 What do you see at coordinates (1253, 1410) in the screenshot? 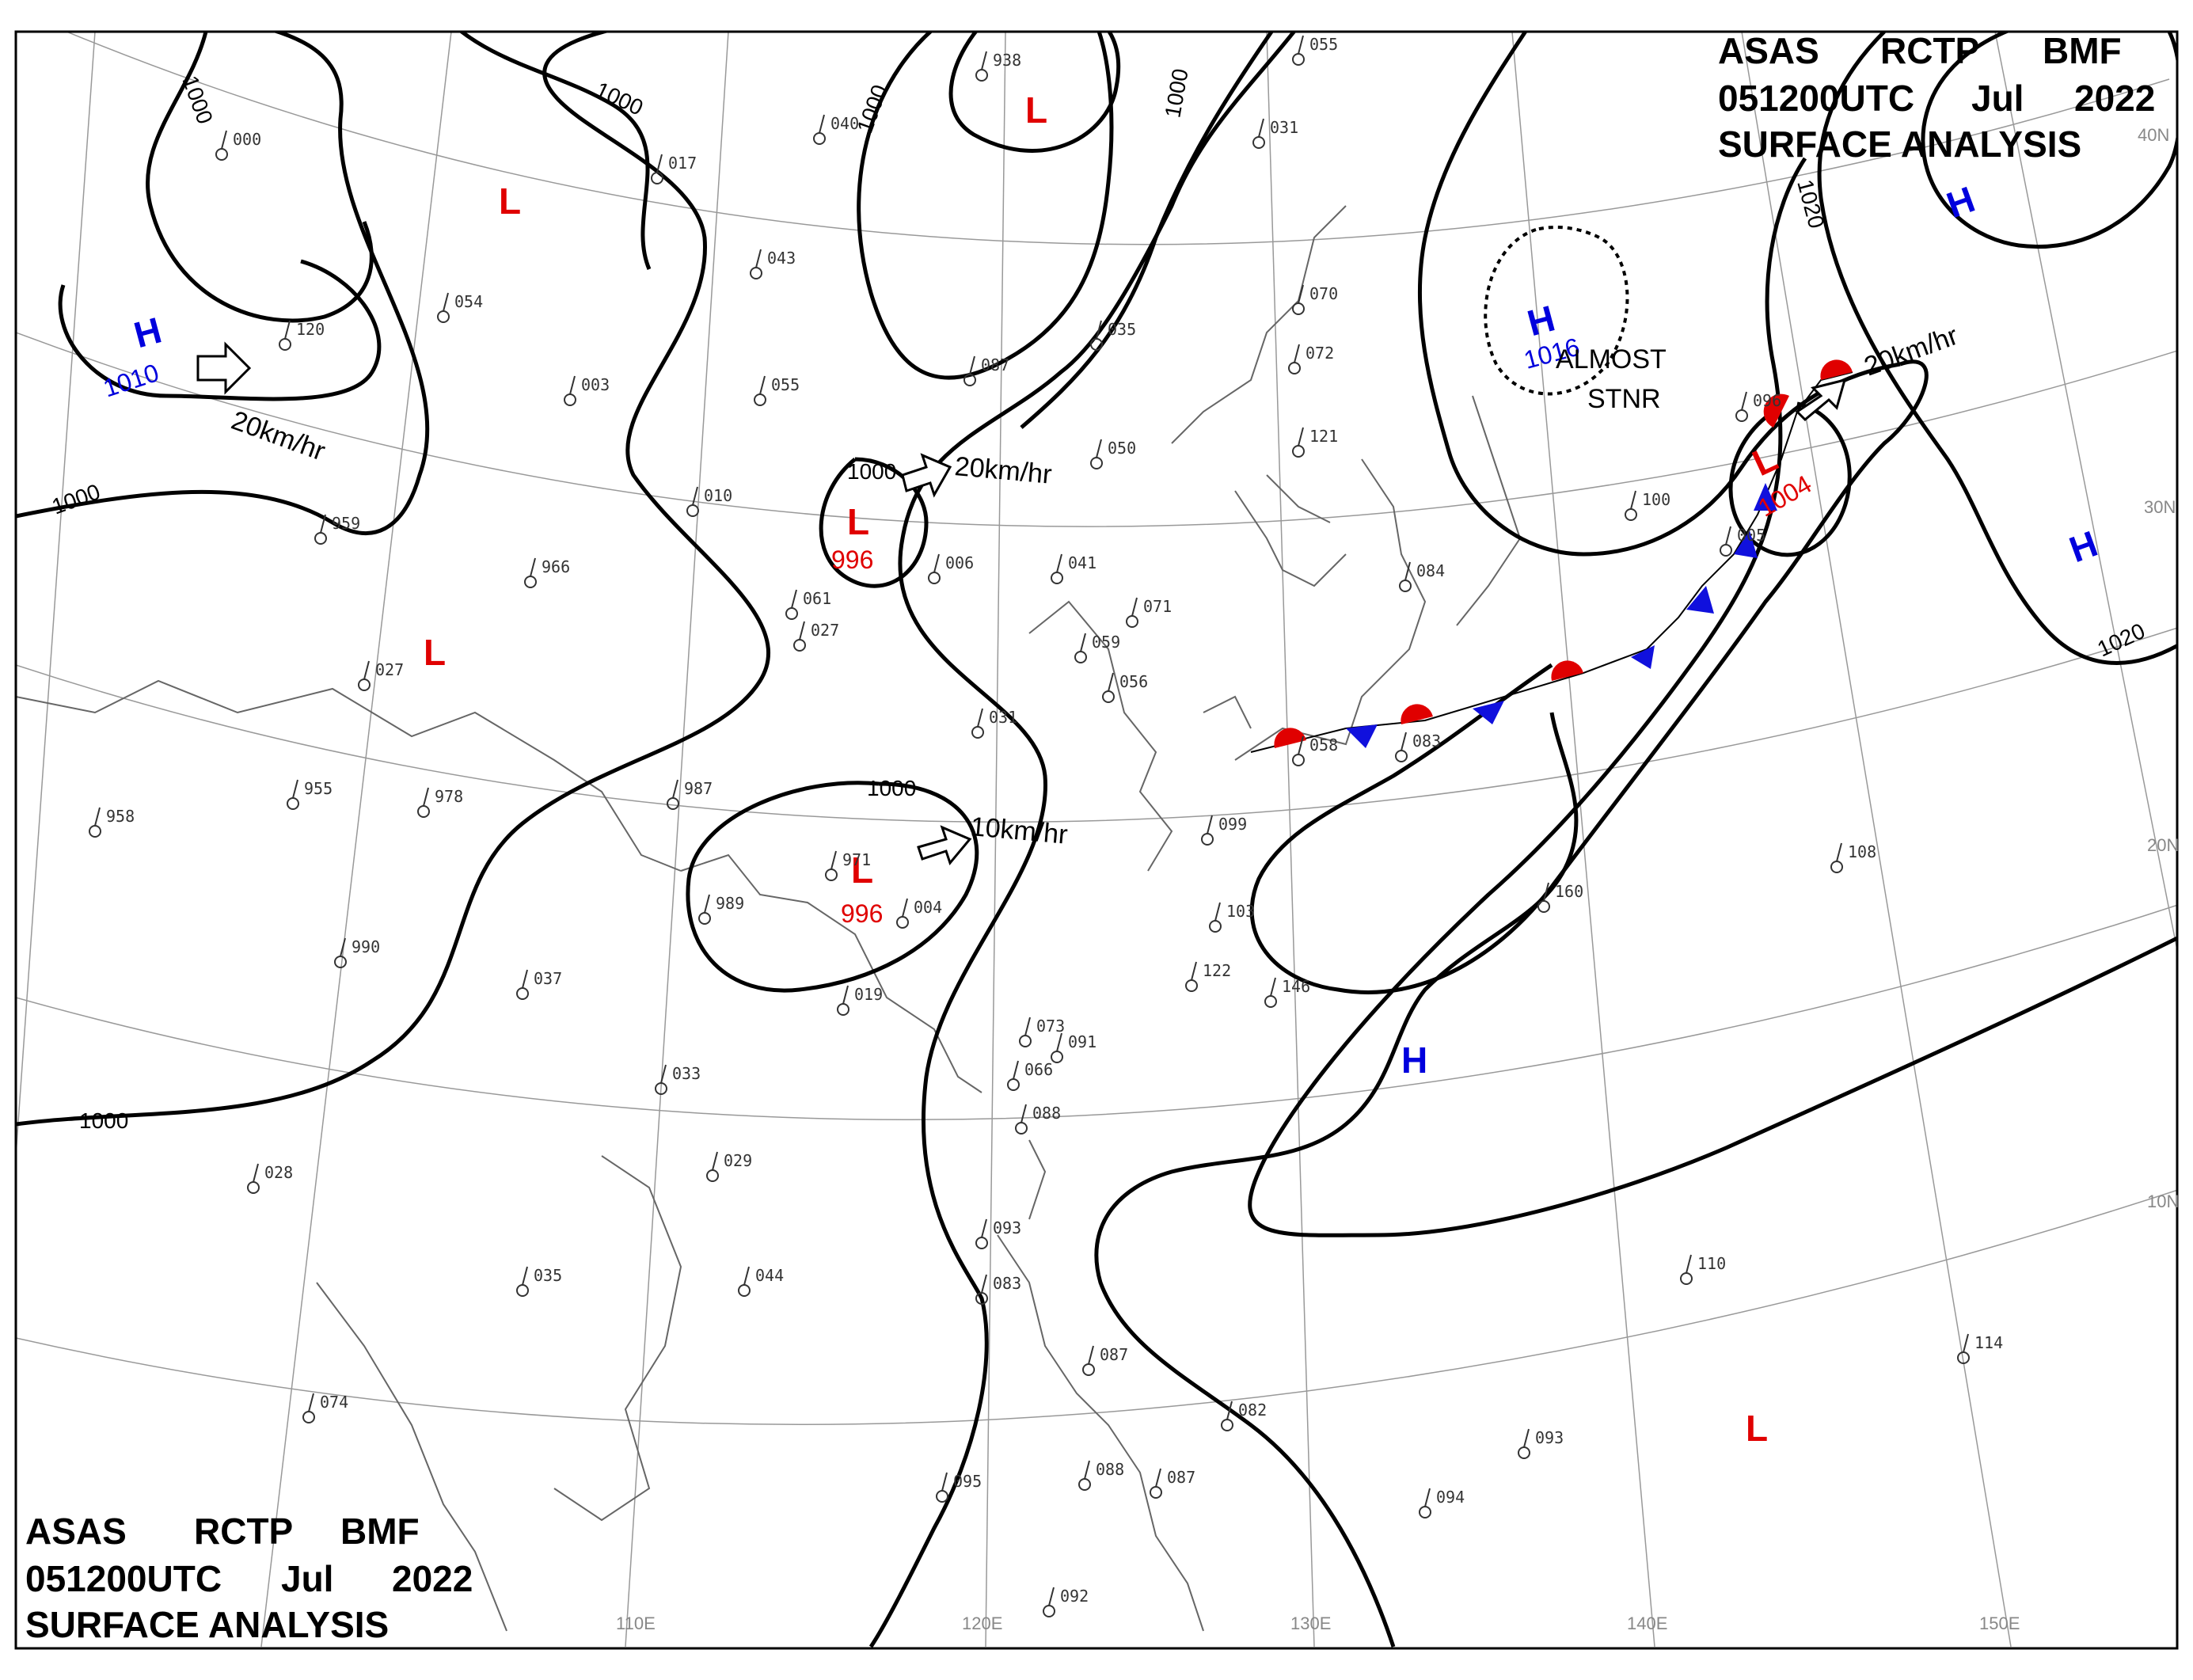
I see `station-pressure: 082` at bounding box center [1253, 1410].